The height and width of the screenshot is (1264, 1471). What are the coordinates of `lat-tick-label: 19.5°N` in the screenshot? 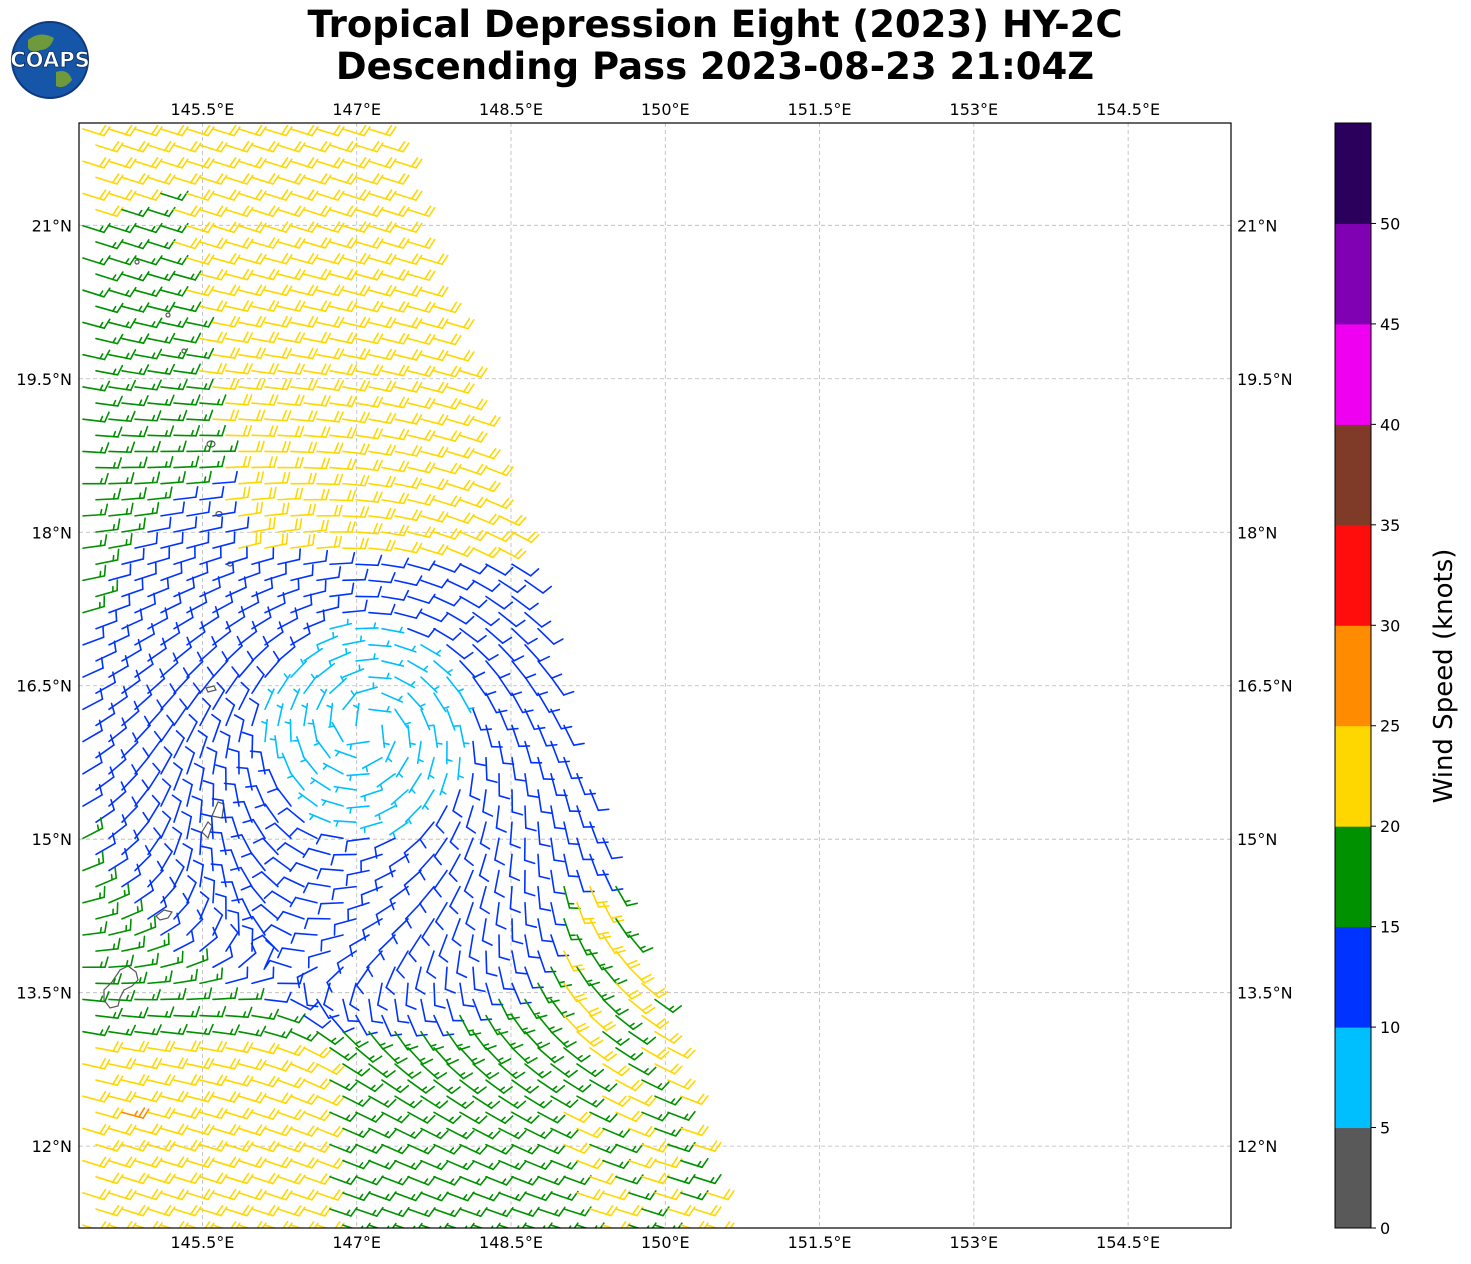 It's located at (1265, 379).